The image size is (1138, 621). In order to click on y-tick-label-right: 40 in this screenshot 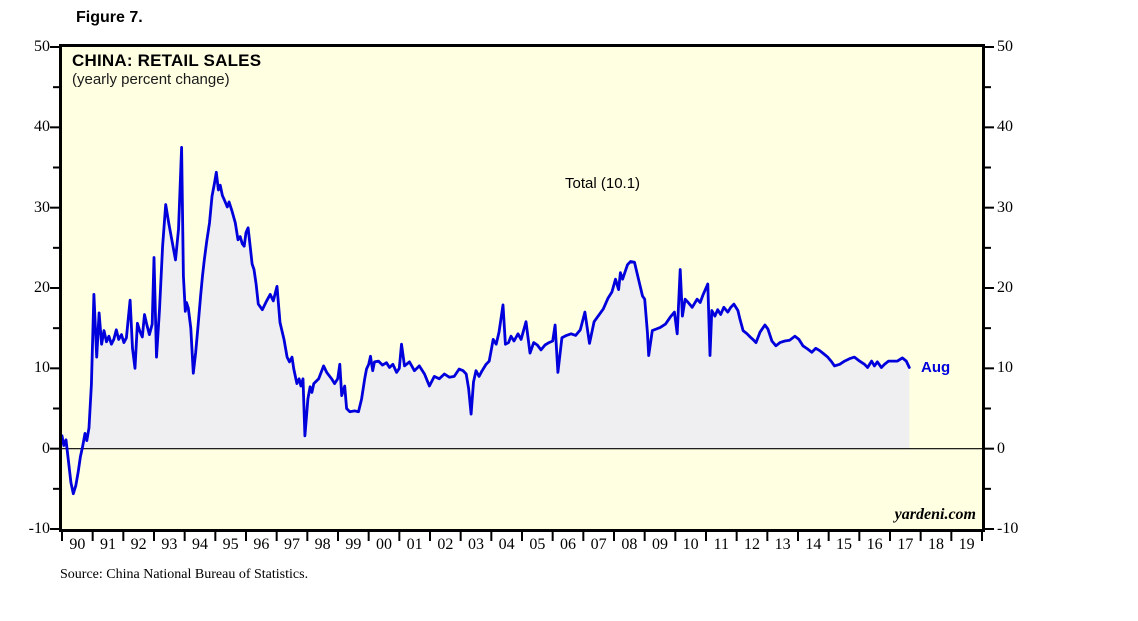, I will do `click(1005, 127)`.